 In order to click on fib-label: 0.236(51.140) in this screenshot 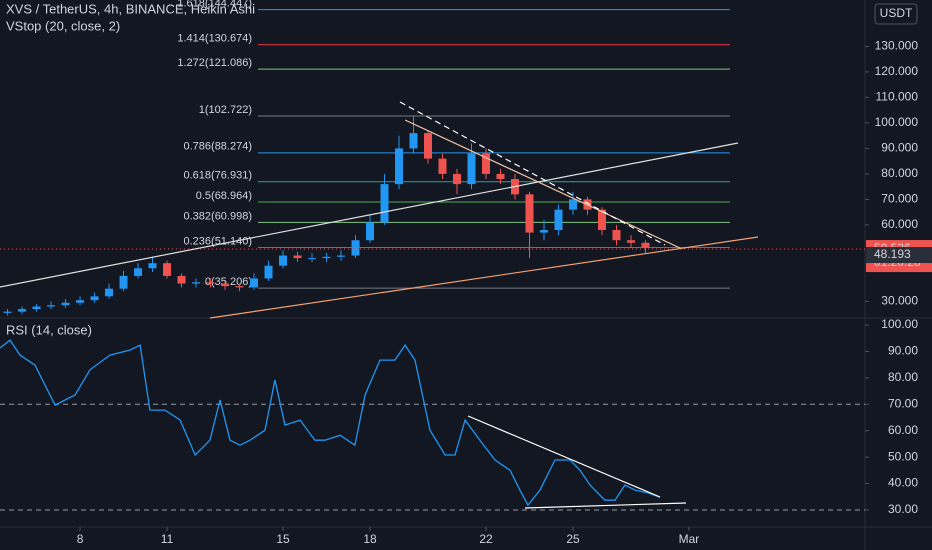, I will do `click(218, 241)`.